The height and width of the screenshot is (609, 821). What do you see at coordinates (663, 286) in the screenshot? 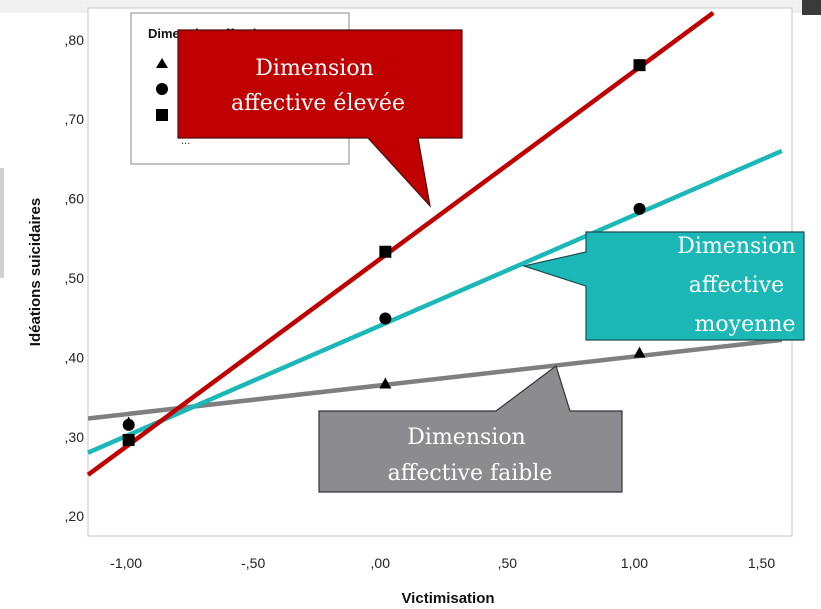
I see `callout-dimension-affective-moyenne: Dimension affective moyenne` at bounding box center [663, 286].